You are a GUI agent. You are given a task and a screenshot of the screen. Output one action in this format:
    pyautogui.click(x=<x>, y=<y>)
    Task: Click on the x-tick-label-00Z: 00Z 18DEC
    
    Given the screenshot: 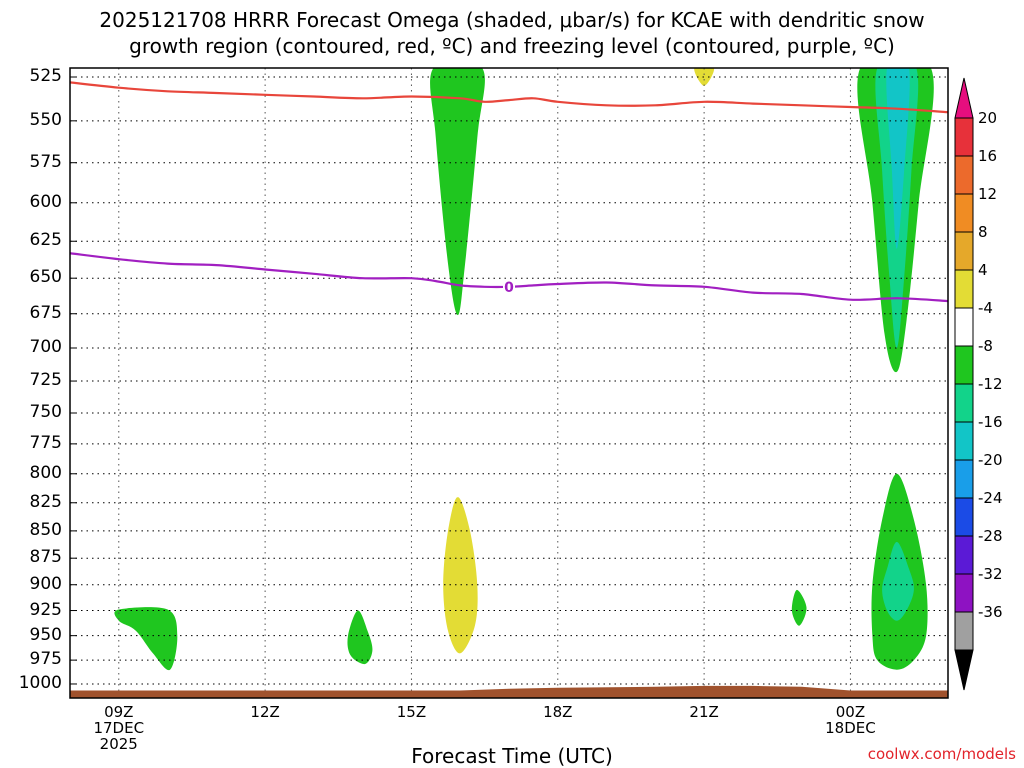 What is the action you would take?
    pyautogui.click(x=850, y=720)
    